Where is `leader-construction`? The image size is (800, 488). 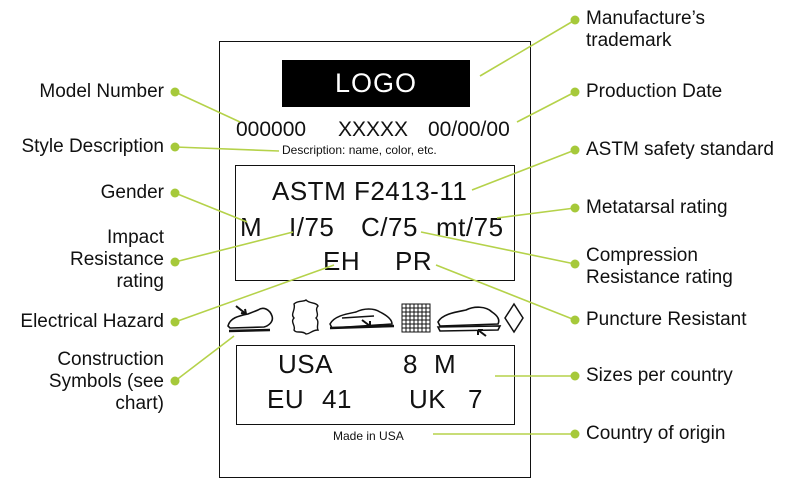
leader-construction is located at coordinates (204, 358).